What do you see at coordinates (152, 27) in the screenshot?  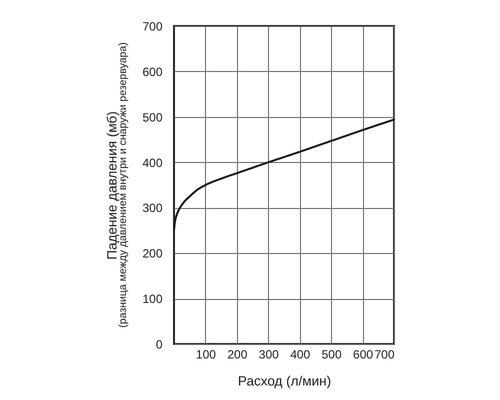 I see `y-tick-label: 700` at bounding box center [152, 27].